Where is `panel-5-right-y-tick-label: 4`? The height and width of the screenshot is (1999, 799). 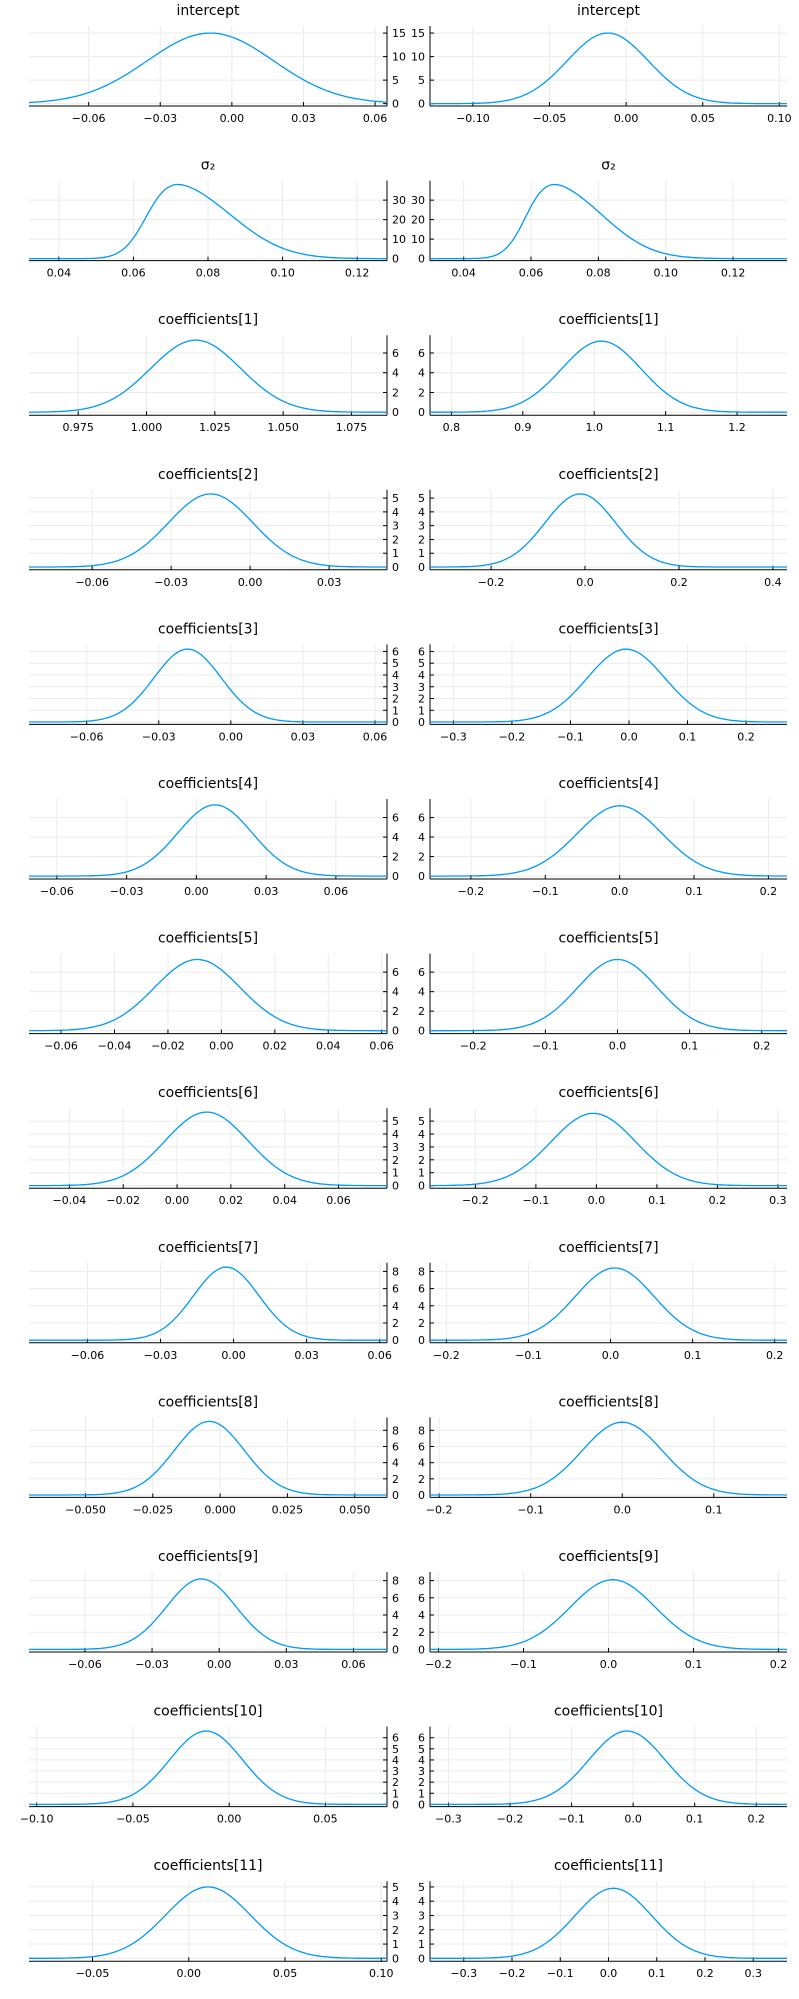 panel-5-right-y-tick-label: 4 is located at coordinates (421, 675).